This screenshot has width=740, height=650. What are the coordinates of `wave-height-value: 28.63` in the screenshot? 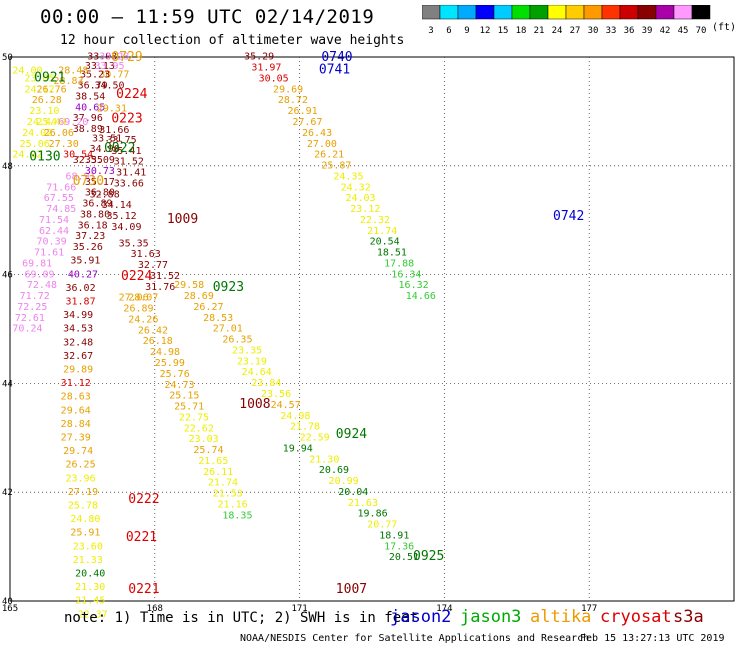 It's located at (76, 397).